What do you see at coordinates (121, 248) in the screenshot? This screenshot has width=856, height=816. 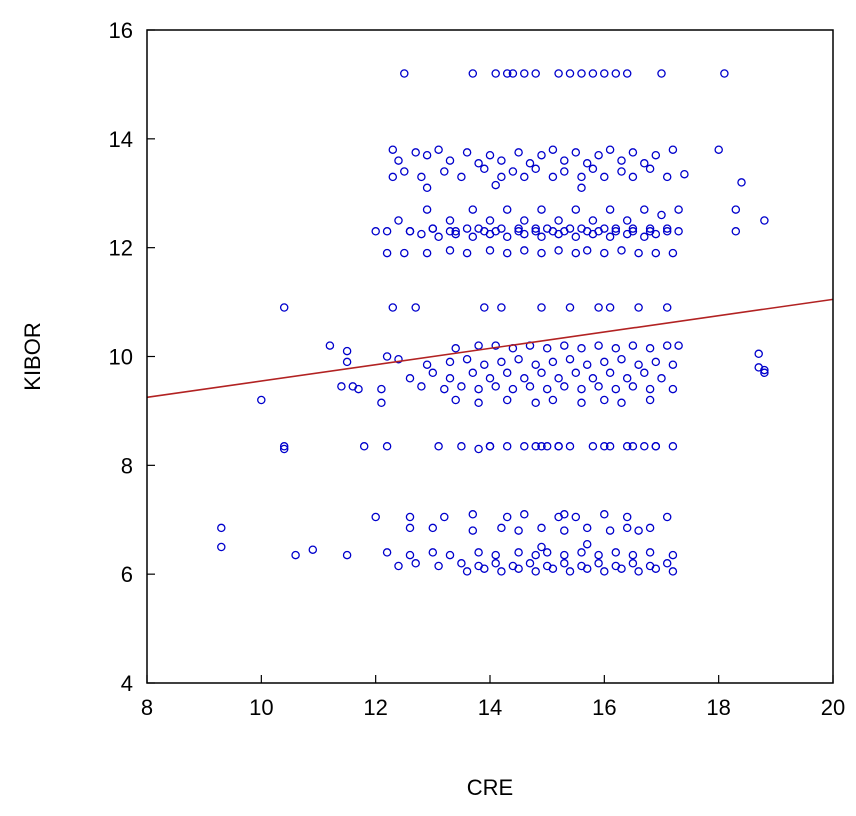 I see `y-tick-label: 12` at bounding box center [121, 248].